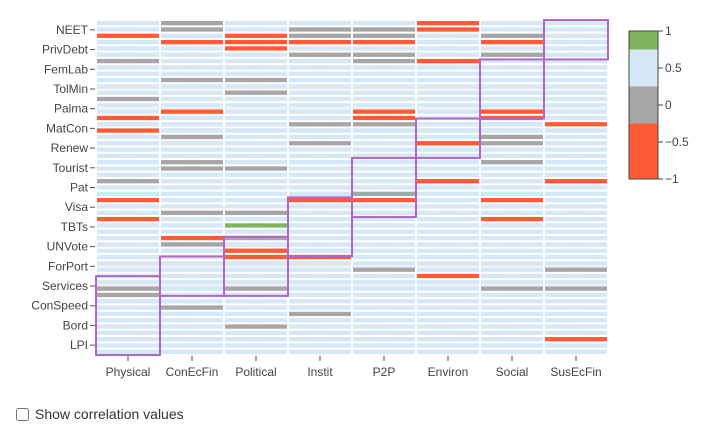 Image resolution: width=711 pixels, height=429 pixels. I want to click on y-tick-label-neet: NEET, so click(72, 30).